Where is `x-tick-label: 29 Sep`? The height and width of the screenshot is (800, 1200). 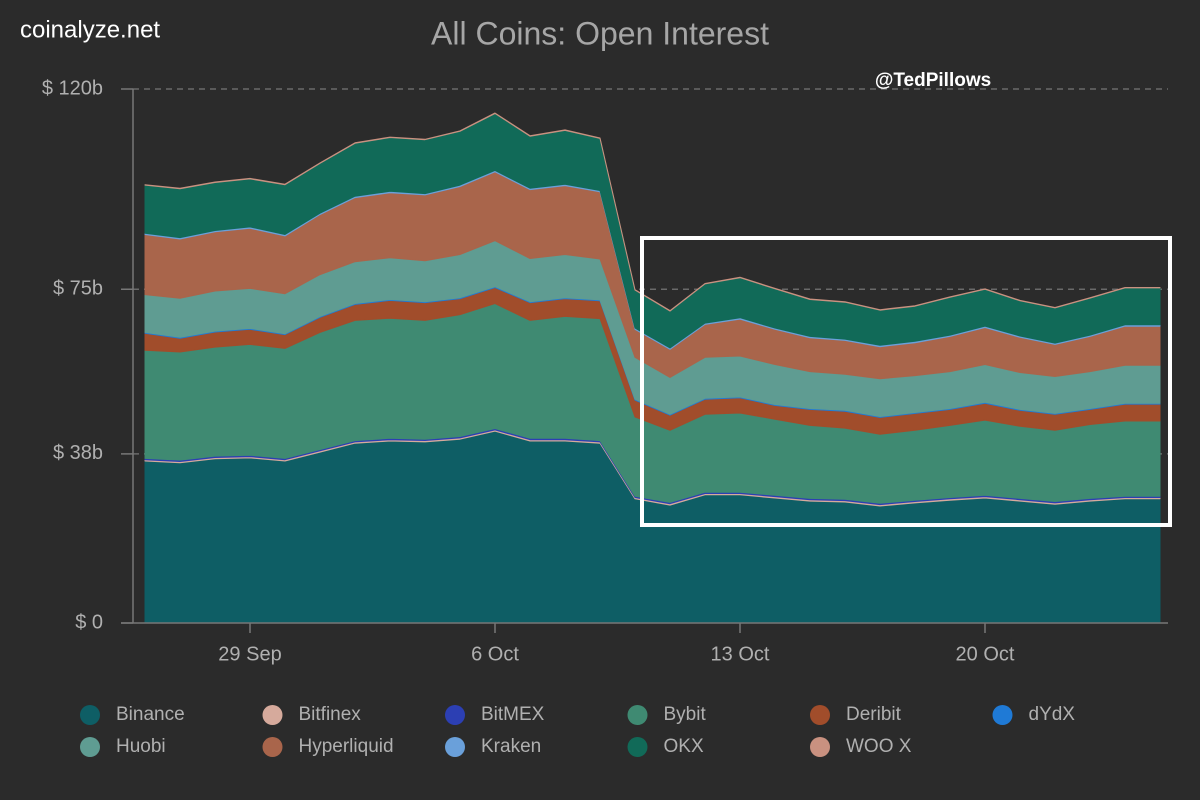 x-tick-label: 29 Sep is located at coordinates (249, 654).